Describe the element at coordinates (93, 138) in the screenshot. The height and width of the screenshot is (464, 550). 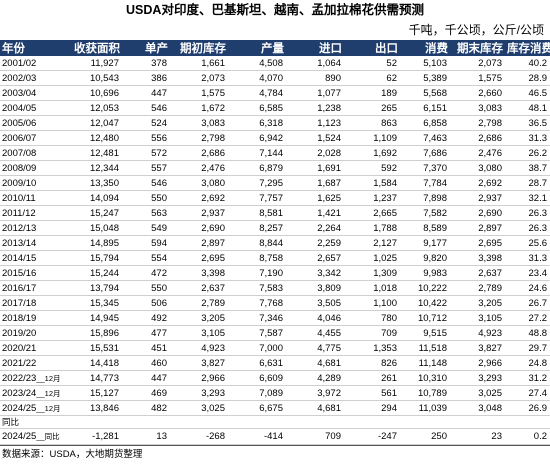
I see `table-cell: 12,480` at that location.